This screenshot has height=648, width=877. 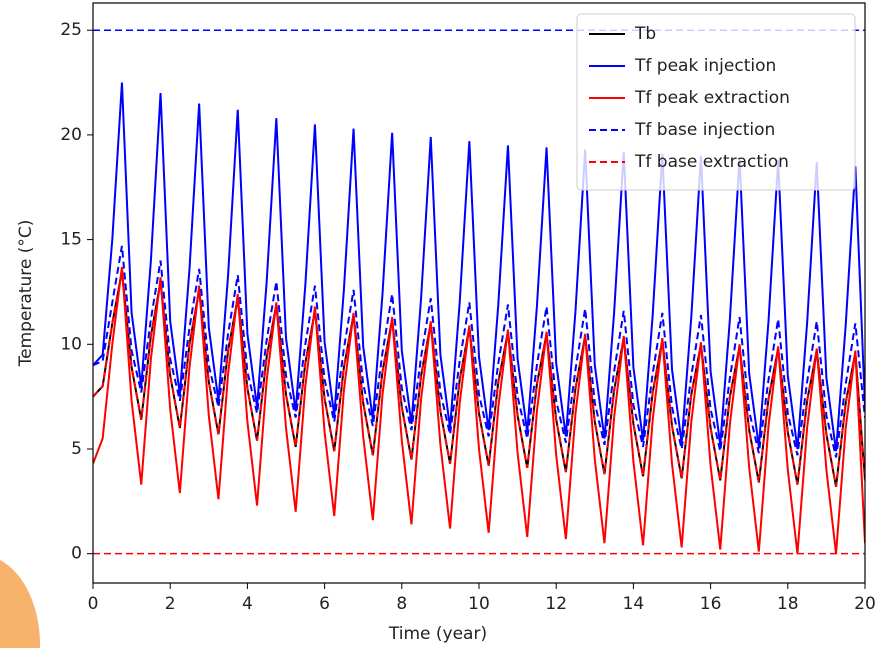 What do you see at coordinates (437, 634) in the screenshot?
I see `x-axis-label: Time (year)` at bounding box center [437, 634].